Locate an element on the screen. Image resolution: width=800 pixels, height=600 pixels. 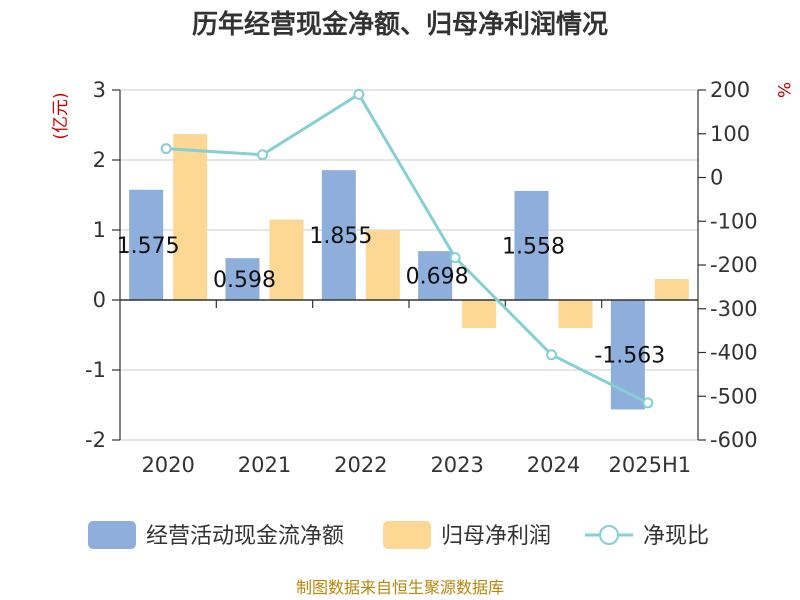
right-tick-label: -600 is located at coordinates (734, 440).